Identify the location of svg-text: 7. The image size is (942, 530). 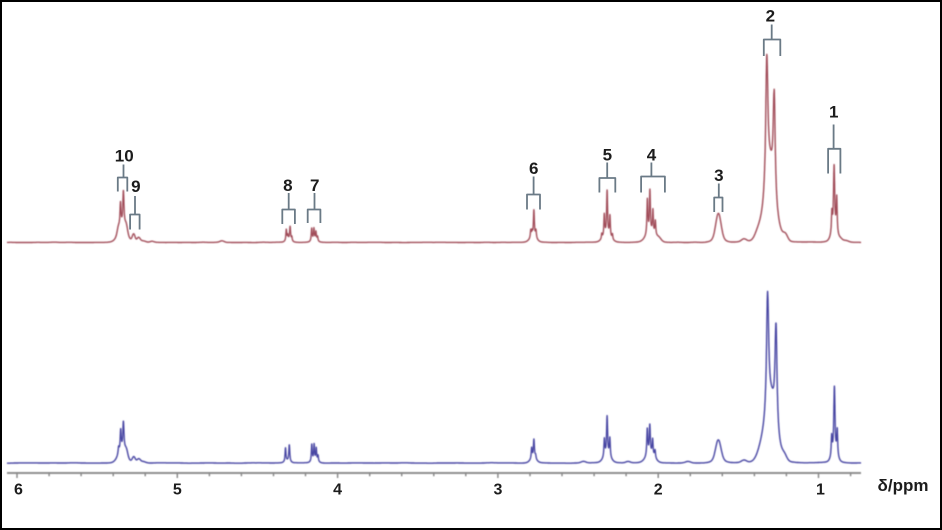
(314, 185).